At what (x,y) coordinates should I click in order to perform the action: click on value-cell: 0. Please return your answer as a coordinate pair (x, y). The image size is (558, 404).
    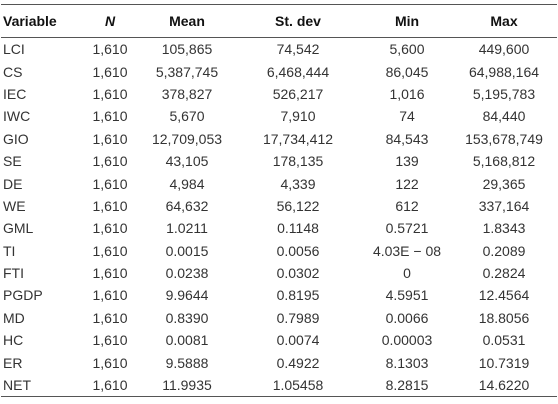
    Looking at the image, I should click on (407, 273).